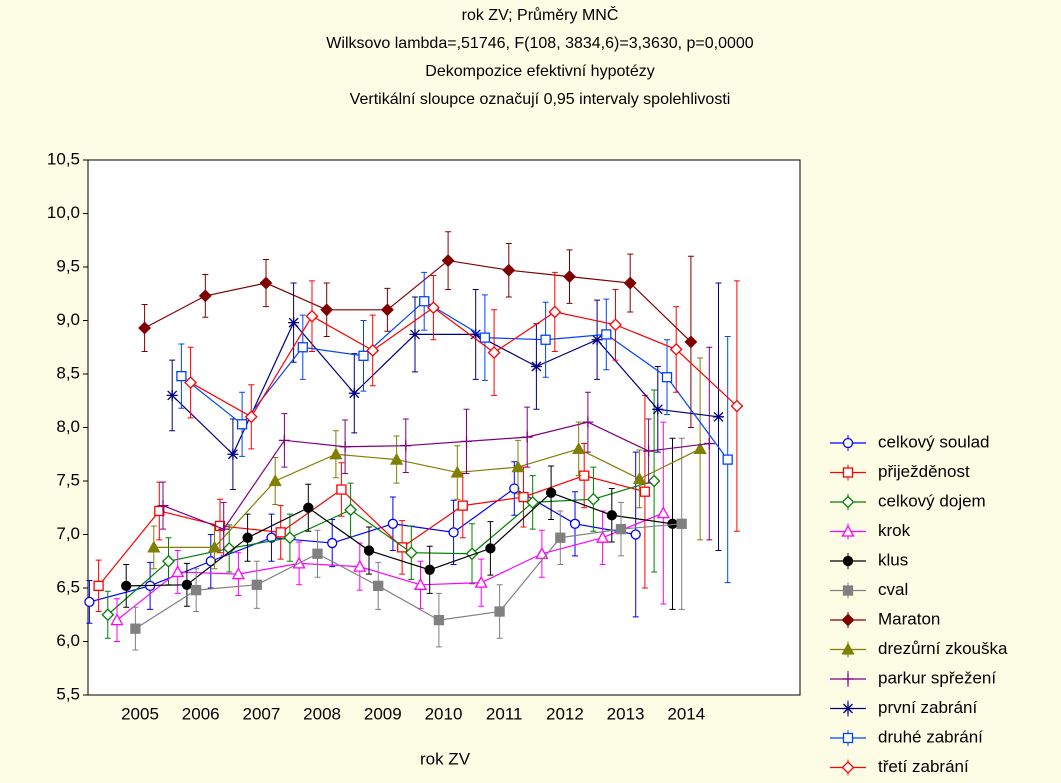 The width and height of the screenshot is (1061, 783). I want to click on x-tick-label: 2011, so click(504, 713).